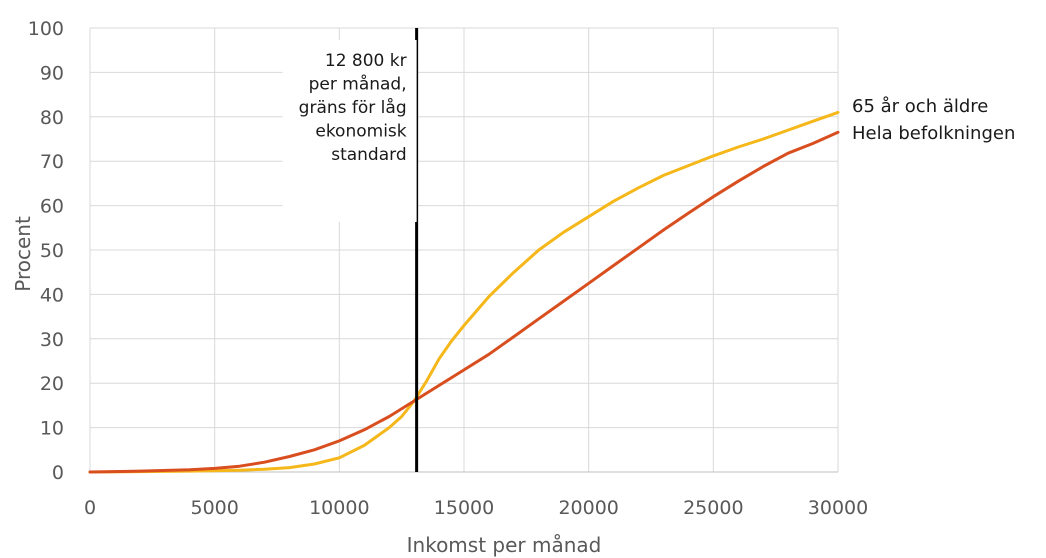  Describe the element at coordinates (52, 118) in the screenshot. I see `y-tick-label-8: 80` at that location.